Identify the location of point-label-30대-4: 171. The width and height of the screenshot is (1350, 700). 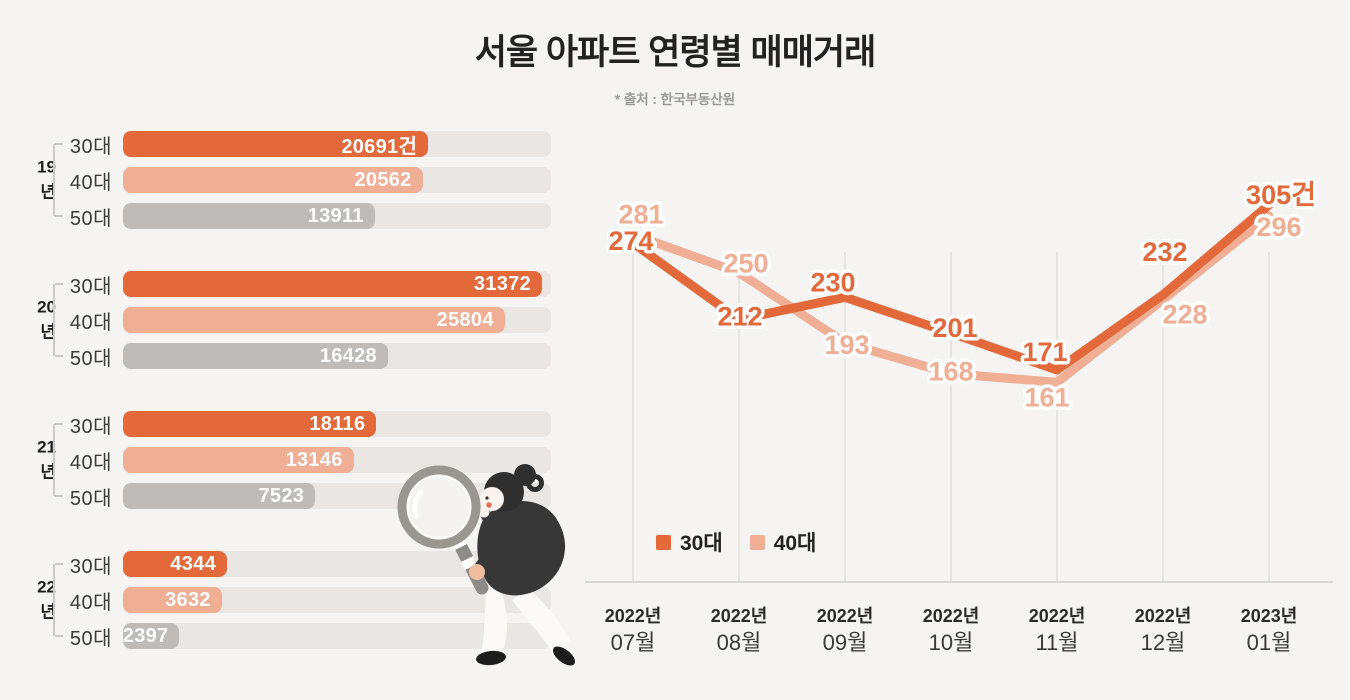
(1044, 352).